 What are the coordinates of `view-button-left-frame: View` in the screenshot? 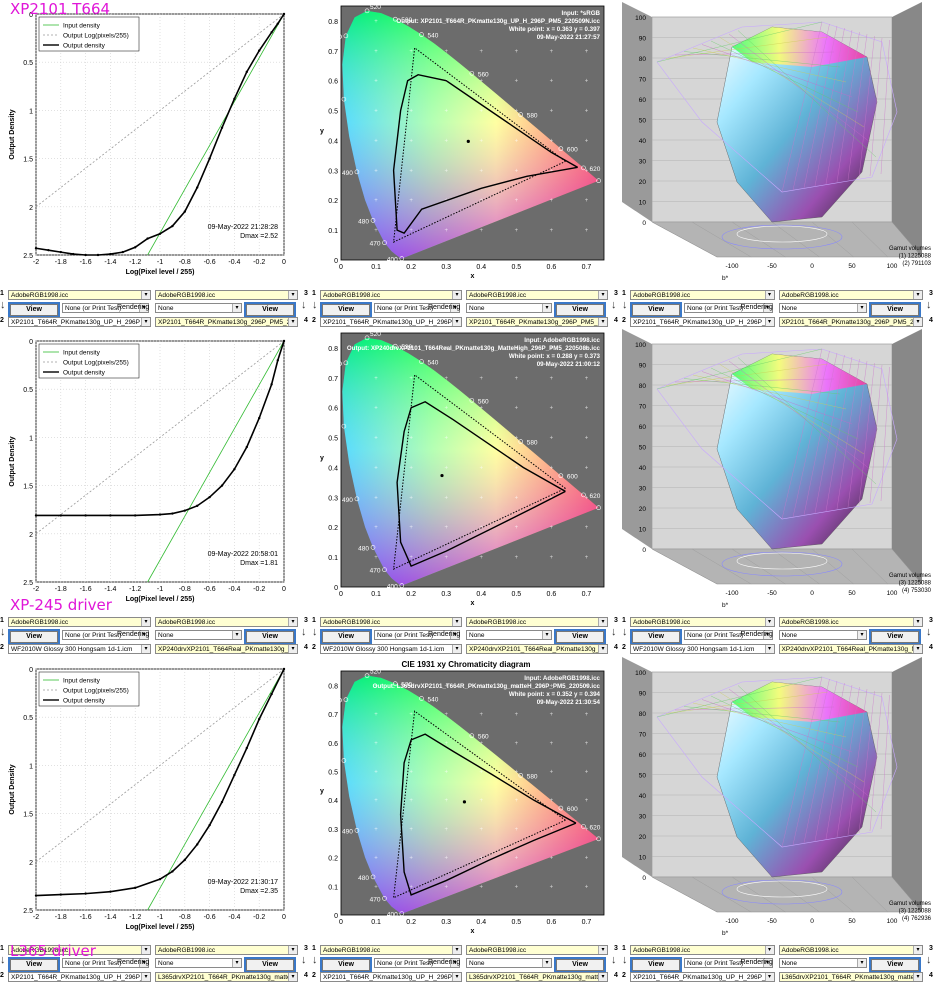 It's located at (346, 965).